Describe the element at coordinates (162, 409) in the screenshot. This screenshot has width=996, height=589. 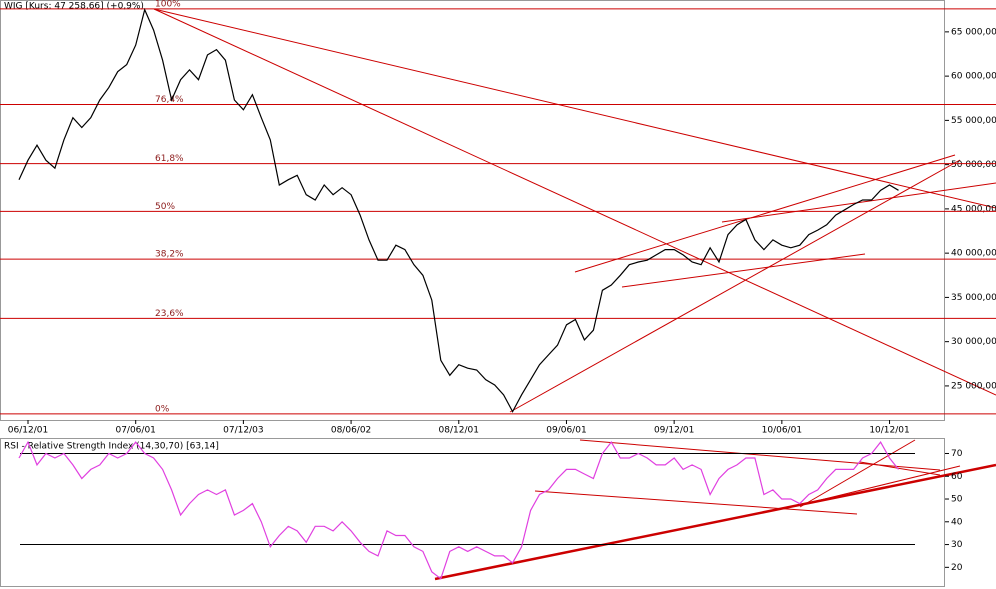
I see `fib-label: 0%` at that location.